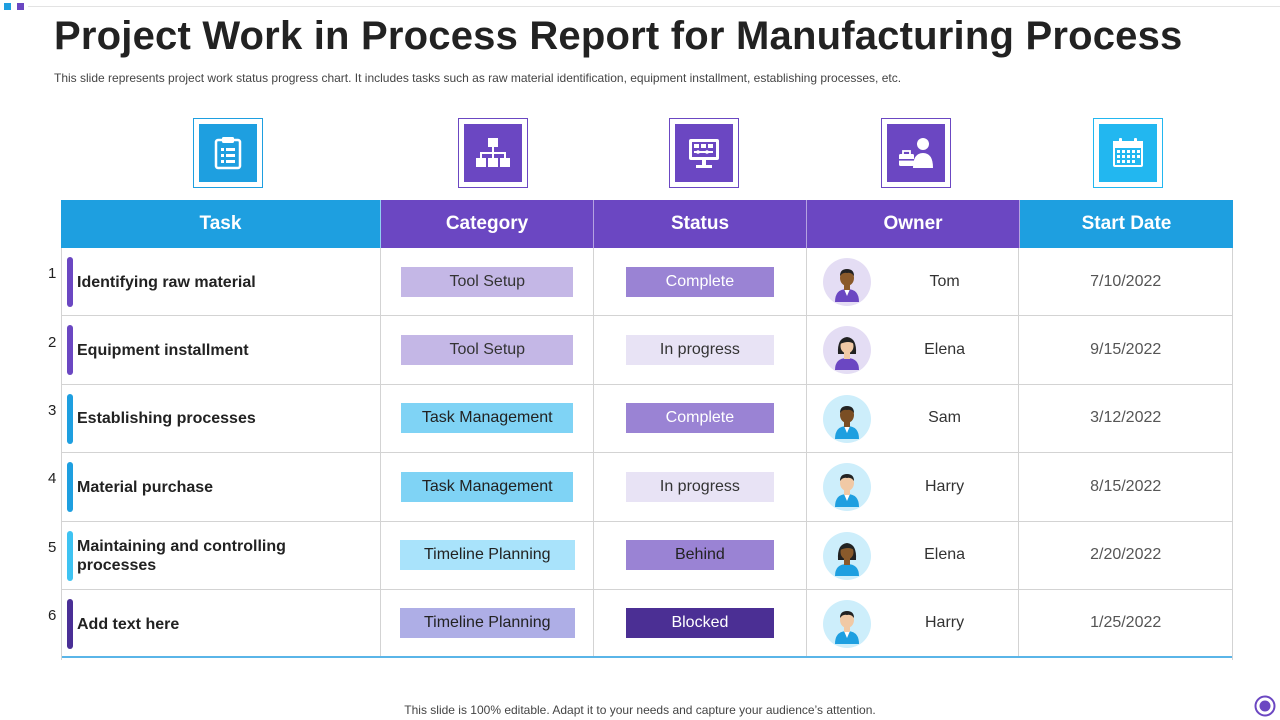 Image resolution: width=1280 pixels, height=720 pixels. I want to click on task-name: Identifying raw material, so click(166, 282).